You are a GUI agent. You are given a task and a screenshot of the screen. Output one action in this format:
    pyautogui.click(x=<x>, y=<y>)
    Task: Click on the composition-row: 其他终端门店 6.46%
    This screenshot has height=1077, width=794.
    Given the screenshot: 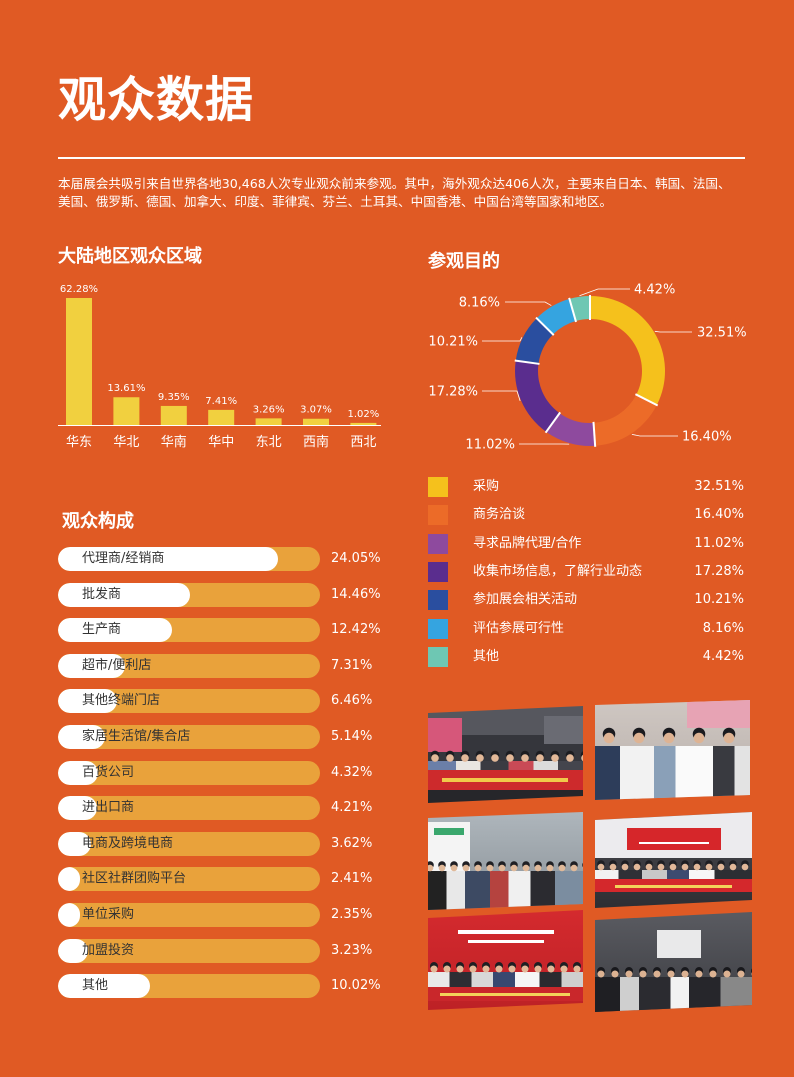 What is the action you would take?
    pyautogui.click(x=223, y=701)
    